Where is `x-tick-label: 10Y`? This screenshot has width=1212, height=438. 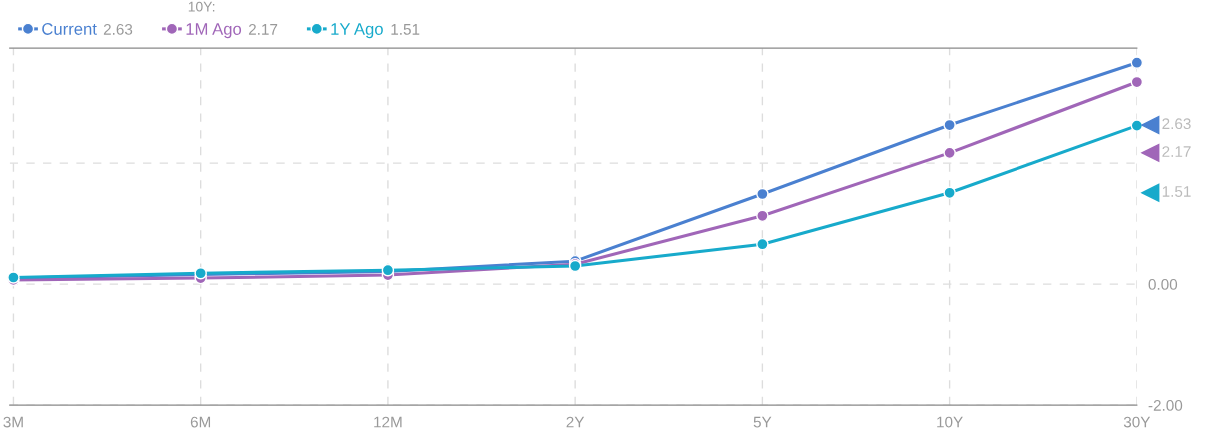 x-tick-label: 10Y is located at coordinates (950, 422).